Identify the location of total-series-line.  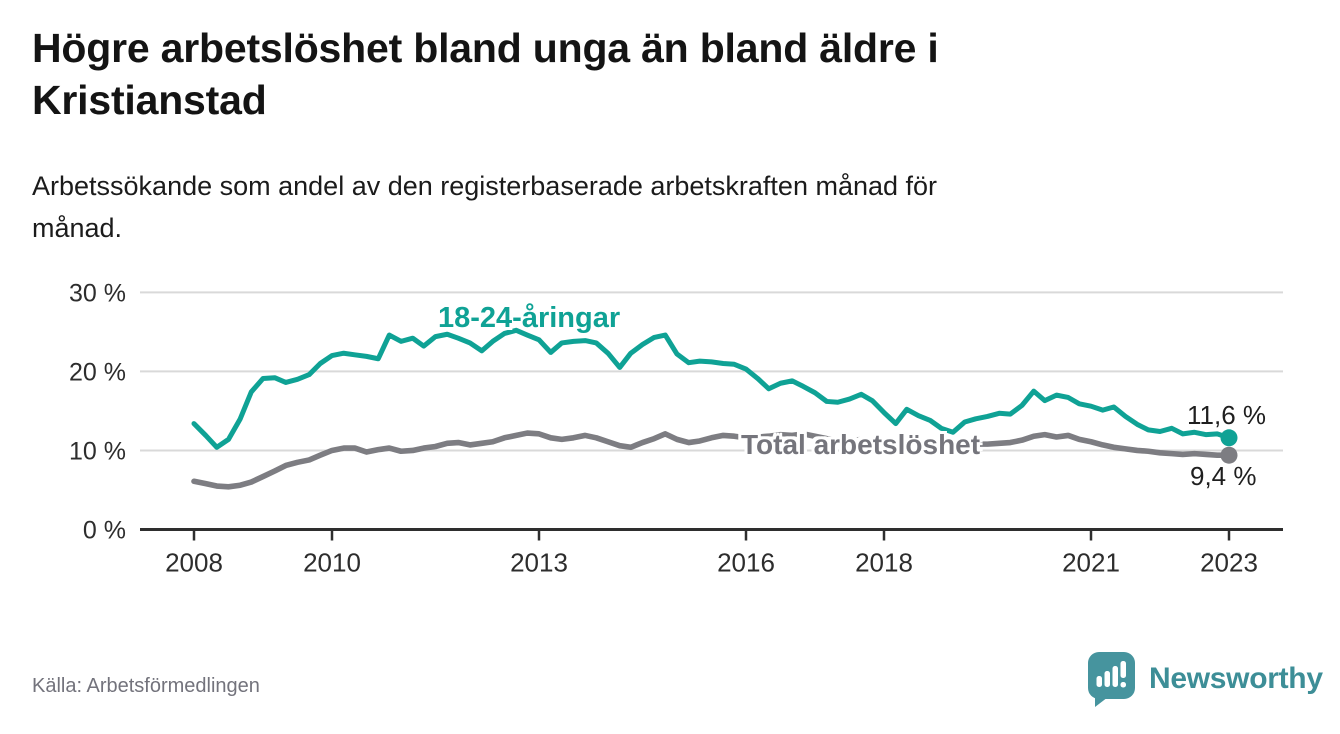
(711, 460).